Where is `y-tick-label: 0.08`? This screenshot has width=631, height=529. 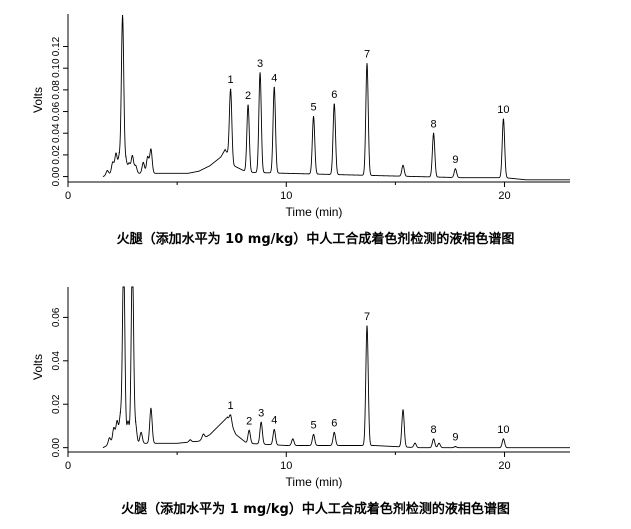
y-tick-label: 0.08 is located at coordinates (56, 90).